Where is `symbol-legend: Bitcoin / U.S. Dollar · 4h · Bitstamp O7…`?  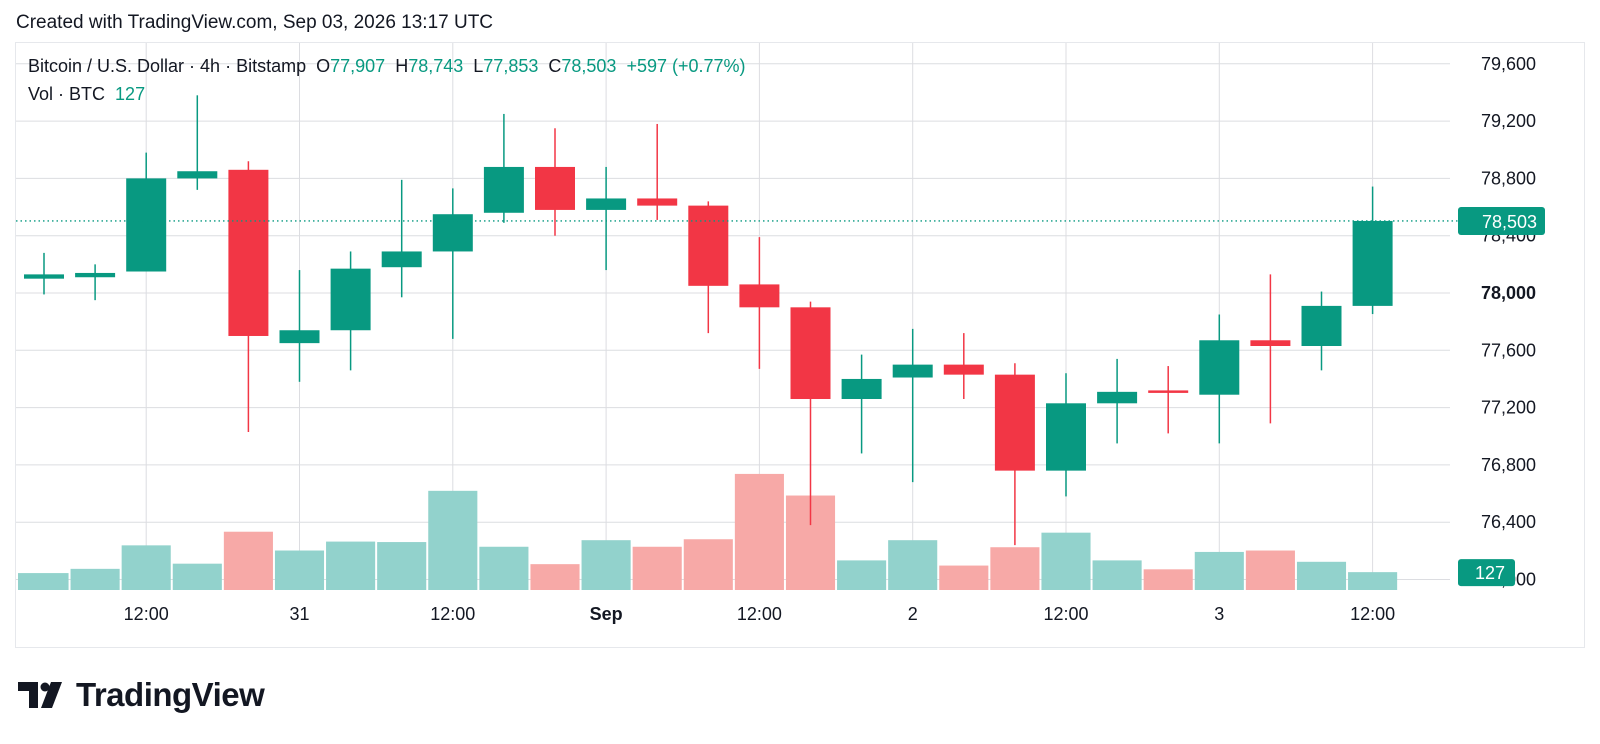
symbol-legend: Bitcoin / U.S. Dollar · 4h · Bitstamp O7… is located at coordinates (387, 66).